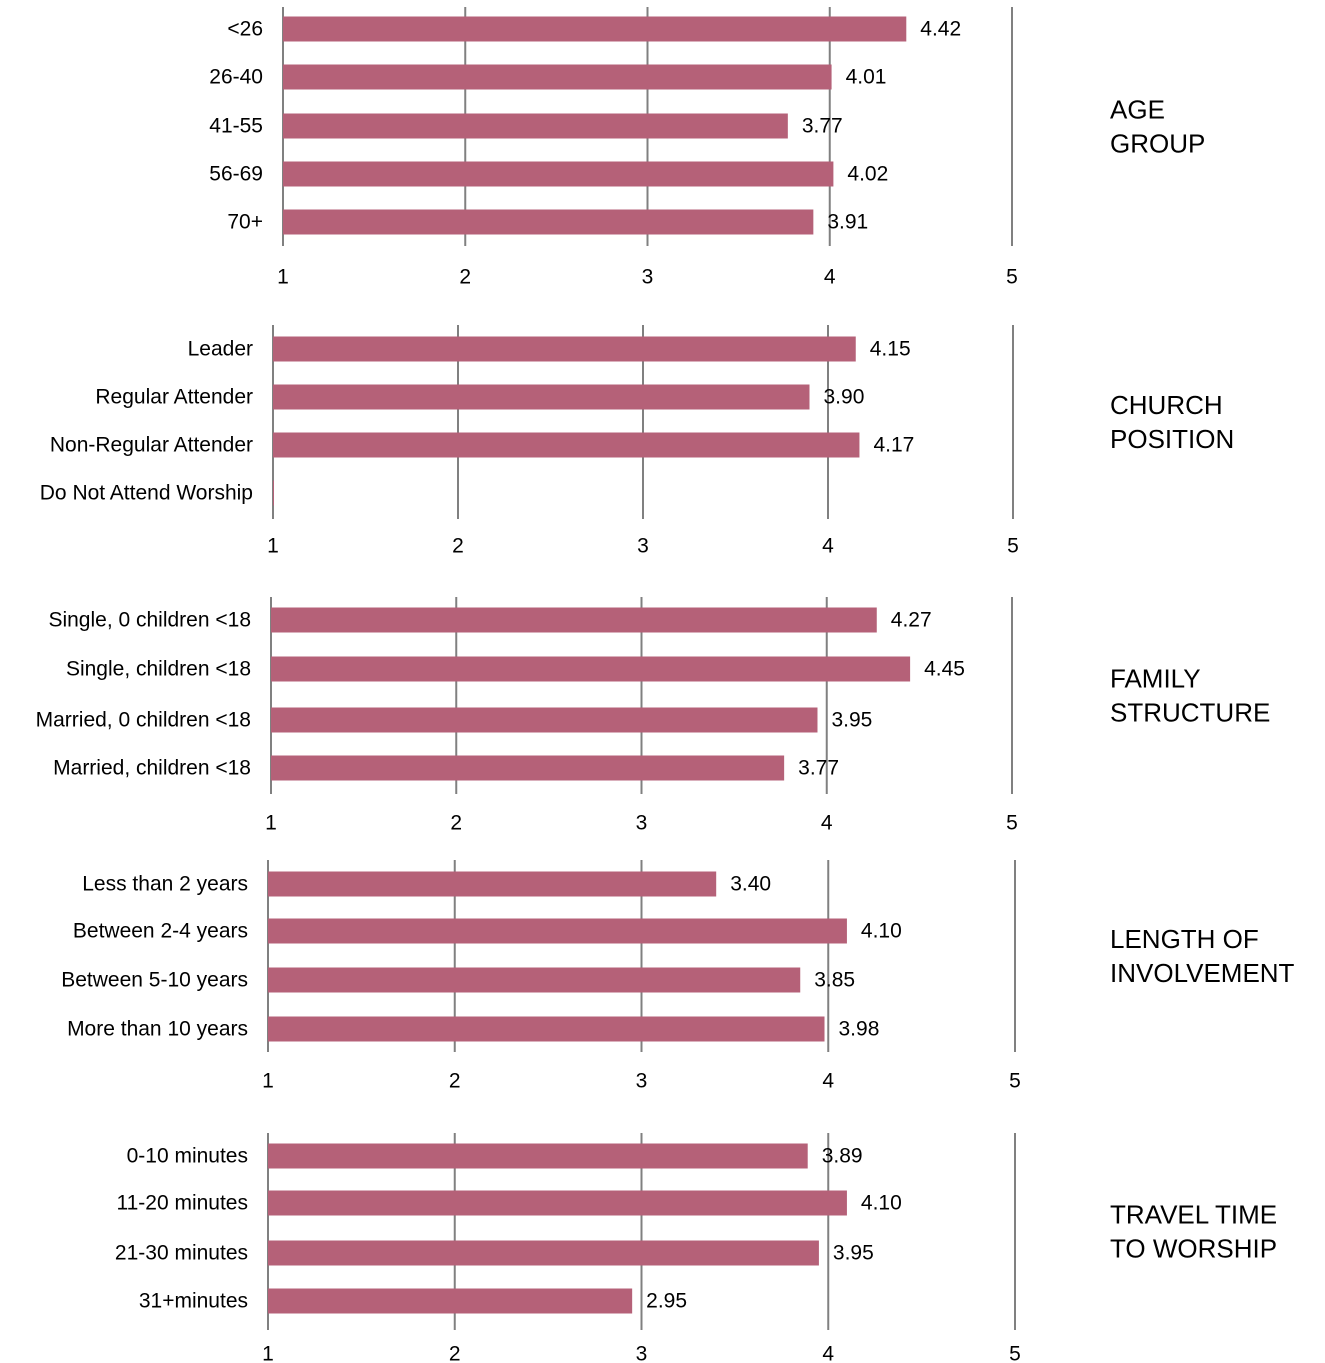 This screenshot has width=1325, height=1363. I want to click on value-label: 2.95, so click(666, 1301).